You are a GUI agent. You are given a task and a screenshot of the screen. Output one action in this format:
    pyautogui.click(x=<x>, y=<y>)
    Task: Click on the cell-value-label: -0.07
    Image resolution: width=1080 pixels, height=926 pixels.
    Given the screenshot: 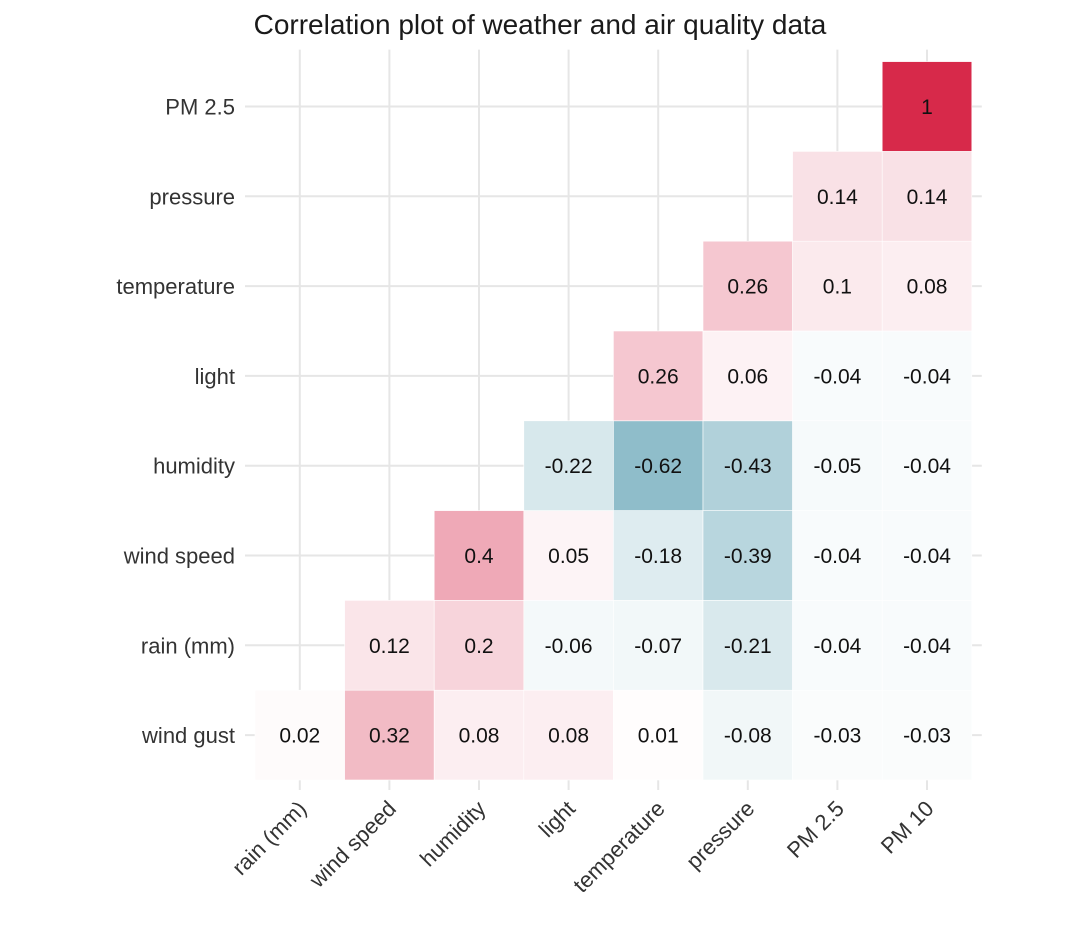 What is the action you would take?
    pyautogui.click(x=658, y=646)
    